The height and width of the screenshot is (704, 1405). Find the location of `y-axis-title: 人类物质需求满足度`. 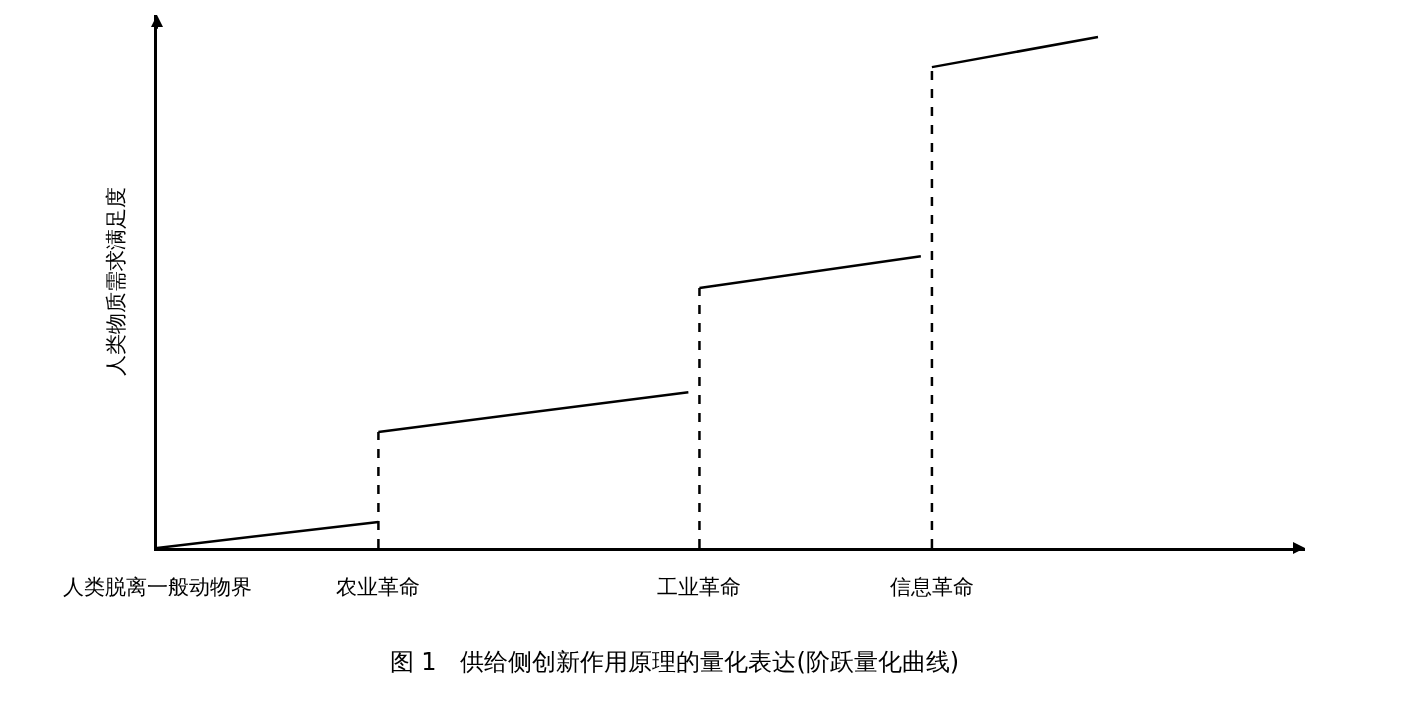

y-axis-title: 人类物质需求满足度 is located at coordinates (116, 281).